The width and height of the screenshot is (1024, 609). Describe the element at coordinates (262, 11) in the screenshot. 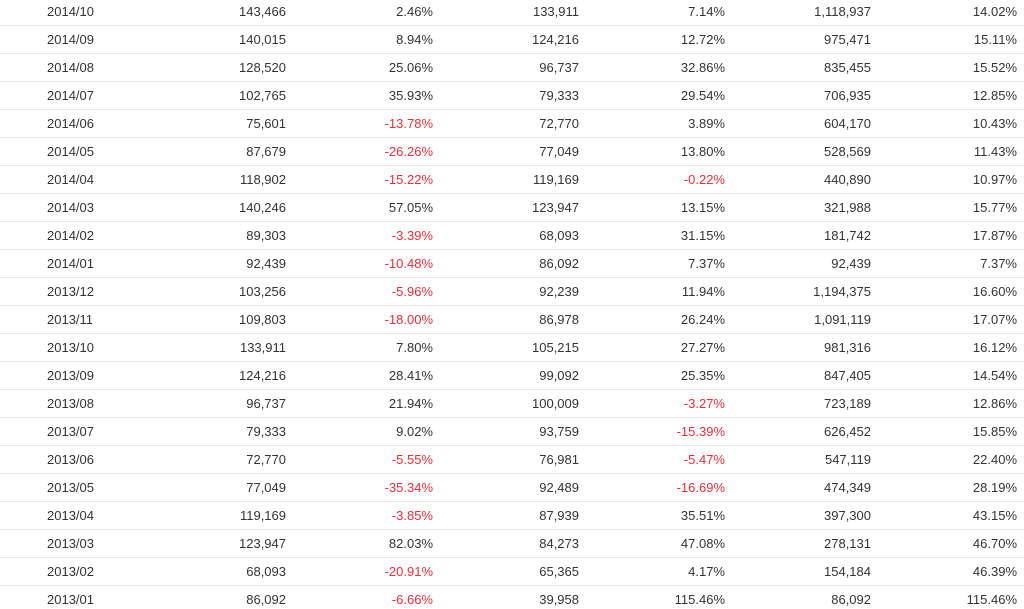

I see `table-cell: 143,466` at that location.